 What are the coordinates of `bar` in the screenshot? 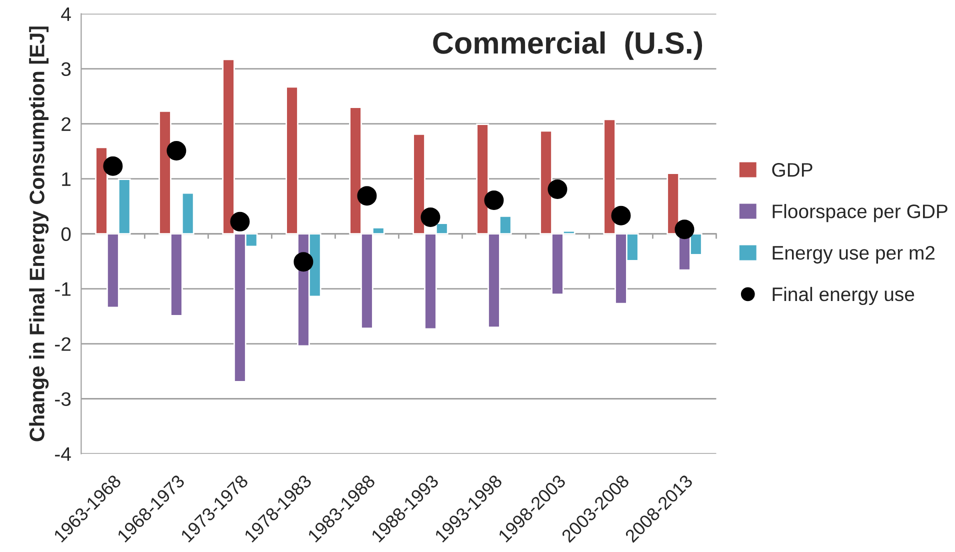 It's located at (673, 203).